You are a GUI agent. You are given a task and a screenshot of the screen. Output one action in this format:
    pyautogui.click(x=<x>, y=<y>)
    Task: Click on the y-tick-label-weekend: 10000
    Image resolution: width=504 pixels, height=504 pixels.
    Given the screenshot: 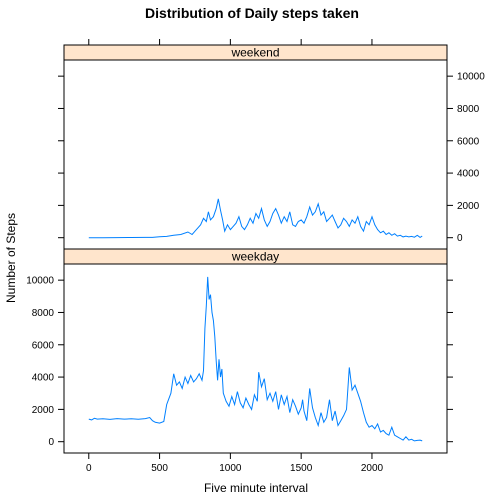 What is the action you would take?
    pyautogui.click(x=471, y=77)
    